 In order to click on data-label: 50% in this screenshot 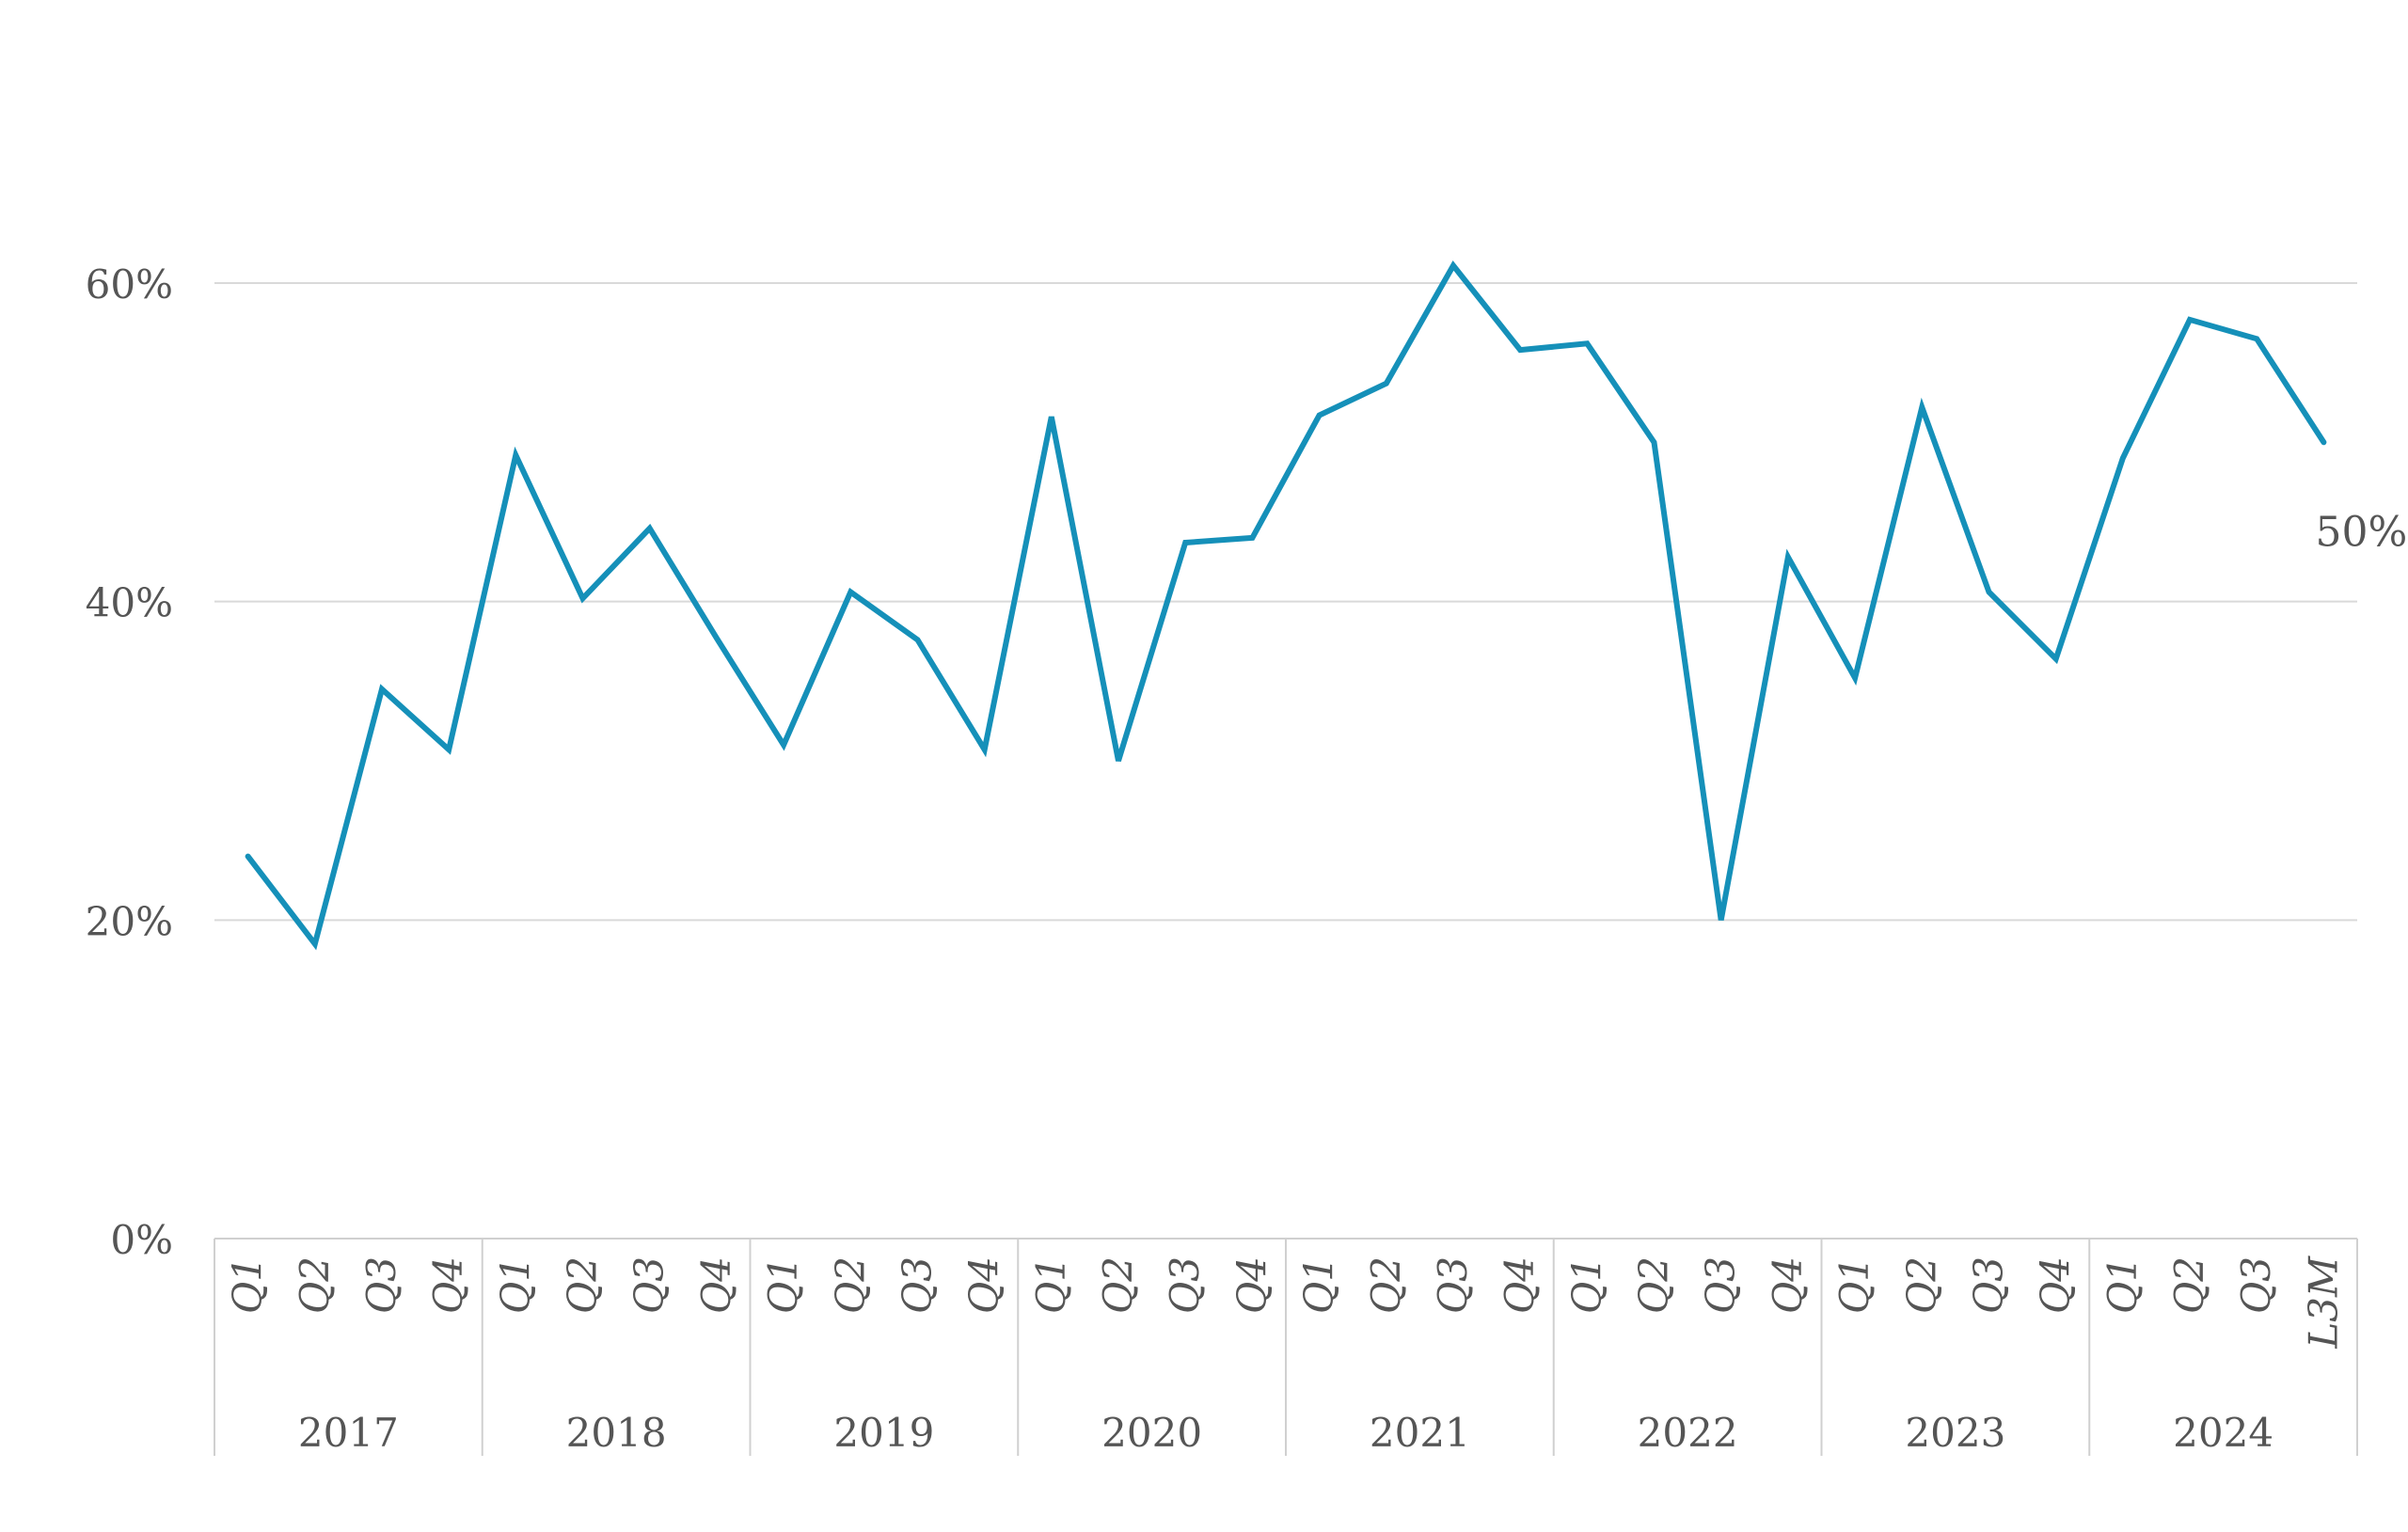, I will do `click(2362, 532)`.